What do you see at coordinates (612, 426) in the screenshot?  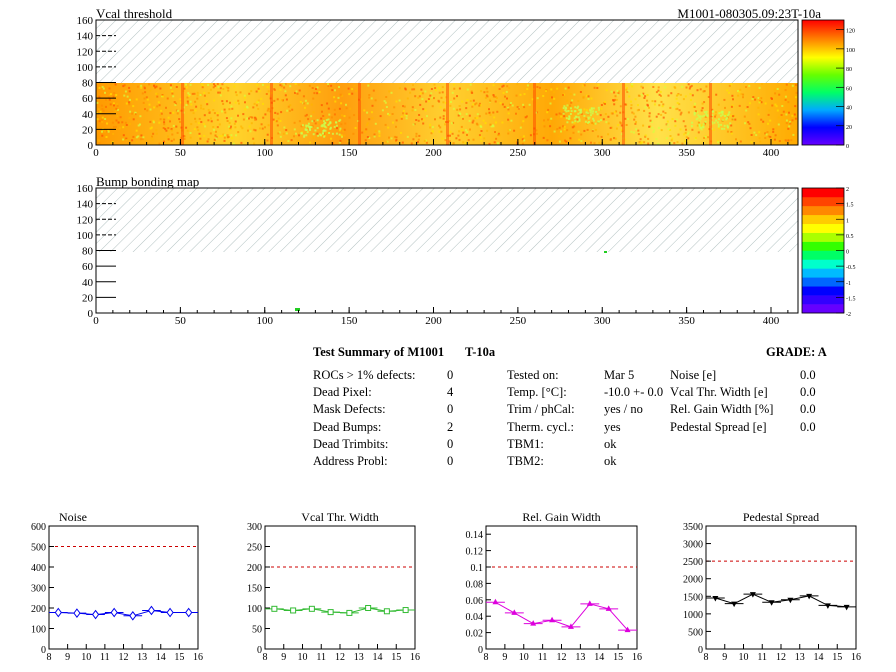 I see `summary-value: yes` at bounding box center [612, 426].